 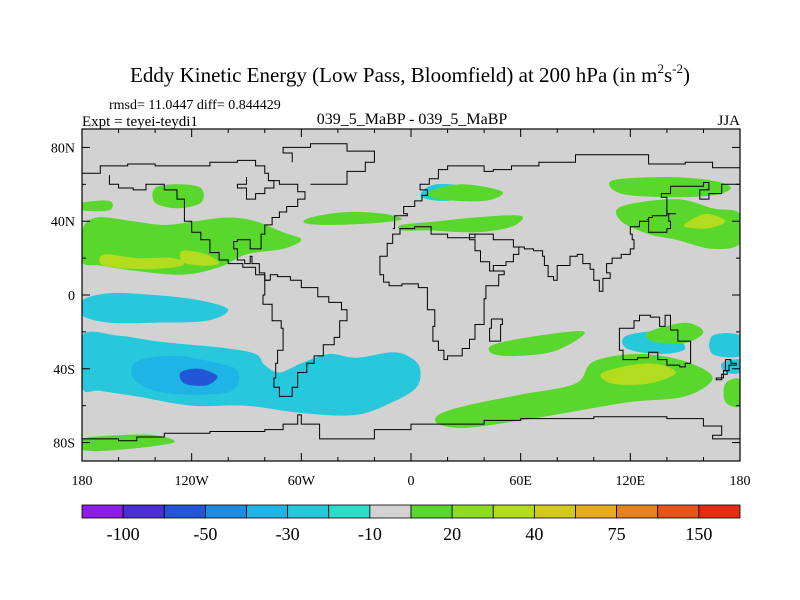 I want to click on x-tick-label: 120E, so click(x=631, y=481).